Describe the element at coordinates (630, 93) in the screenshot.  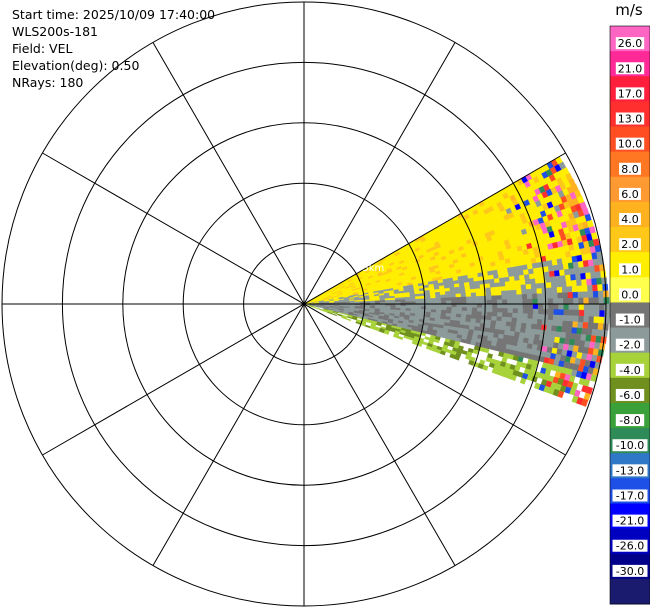
I see `colorbar-tick-label: 17.0` at that location.